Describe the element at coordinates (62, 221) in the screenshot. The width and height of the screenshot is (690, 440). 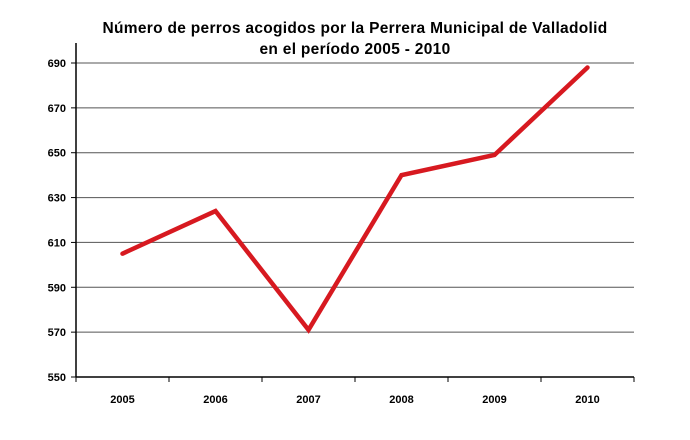
I see `y-axis-ticks: 550 570 590 610 630 650 670 690` at that location.